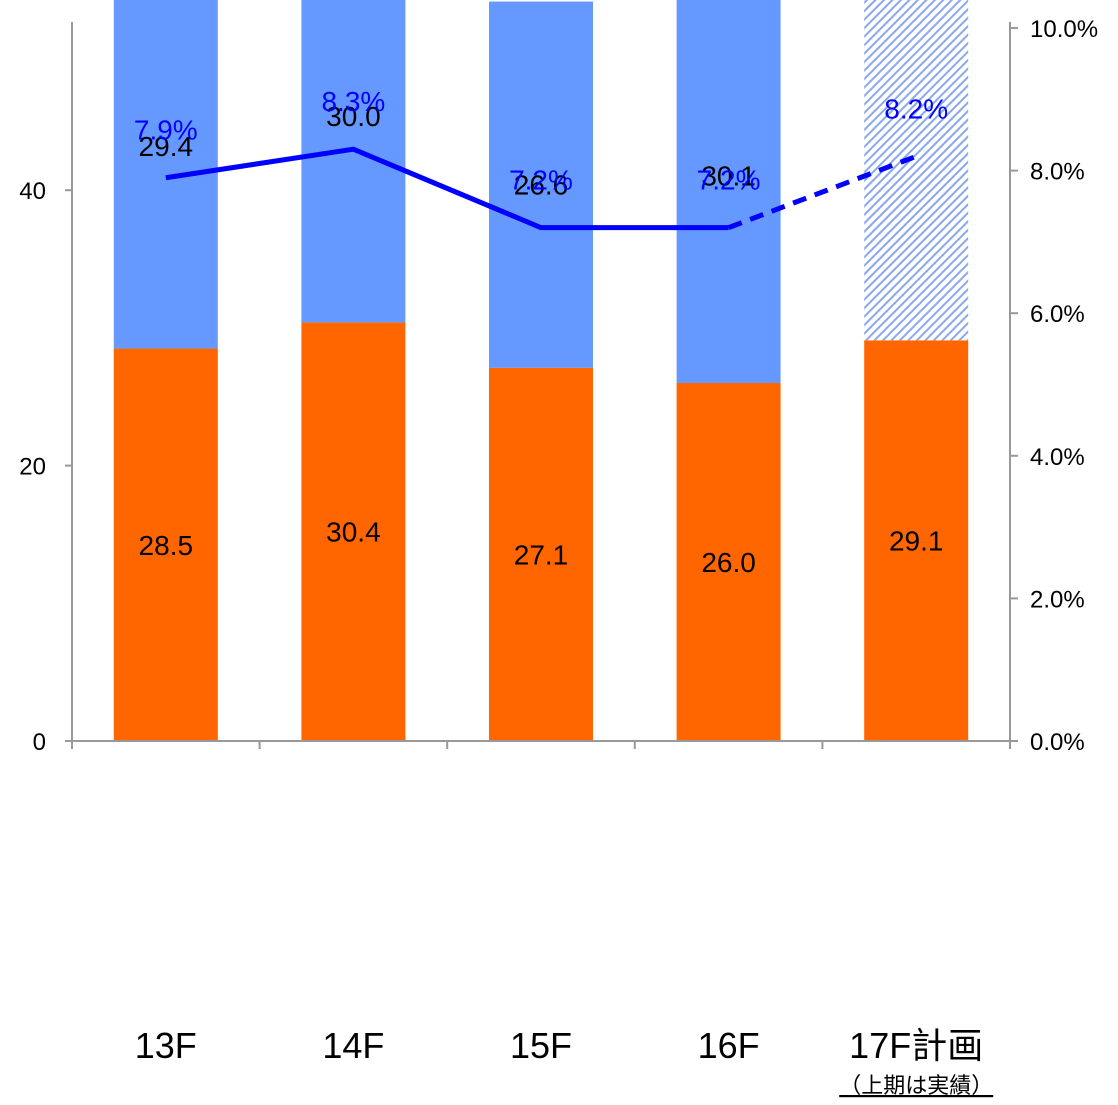 This screenshot has width=1118, height=1105. I want to click on bar-value-label: 29.1, so click(916, 541).